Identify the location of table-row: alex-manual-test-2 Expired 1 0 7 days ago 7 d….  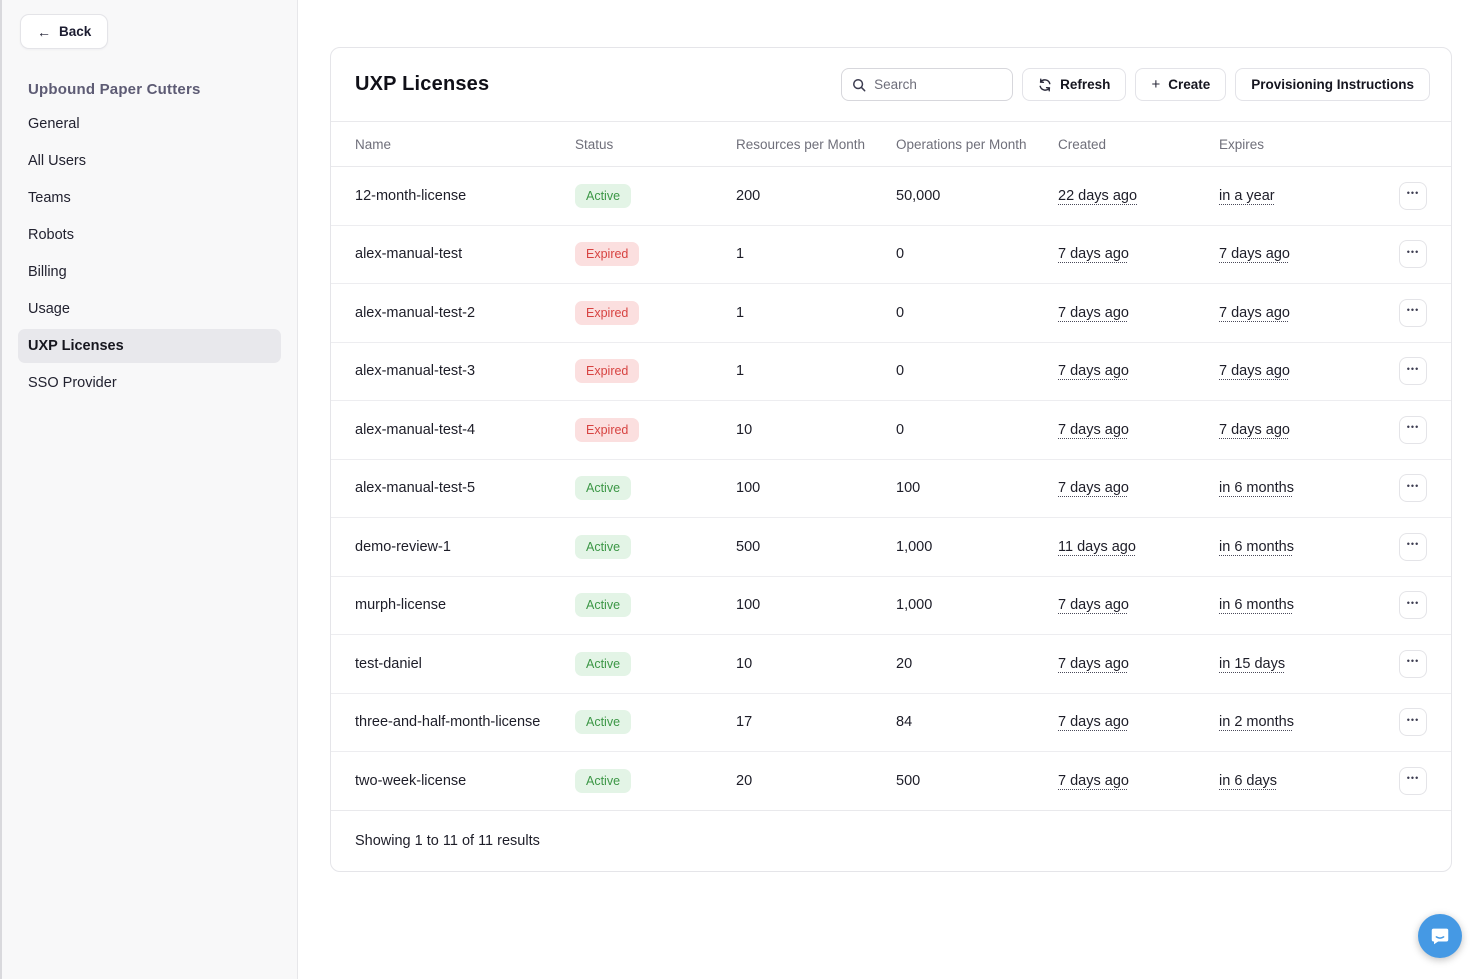
(891, 313).